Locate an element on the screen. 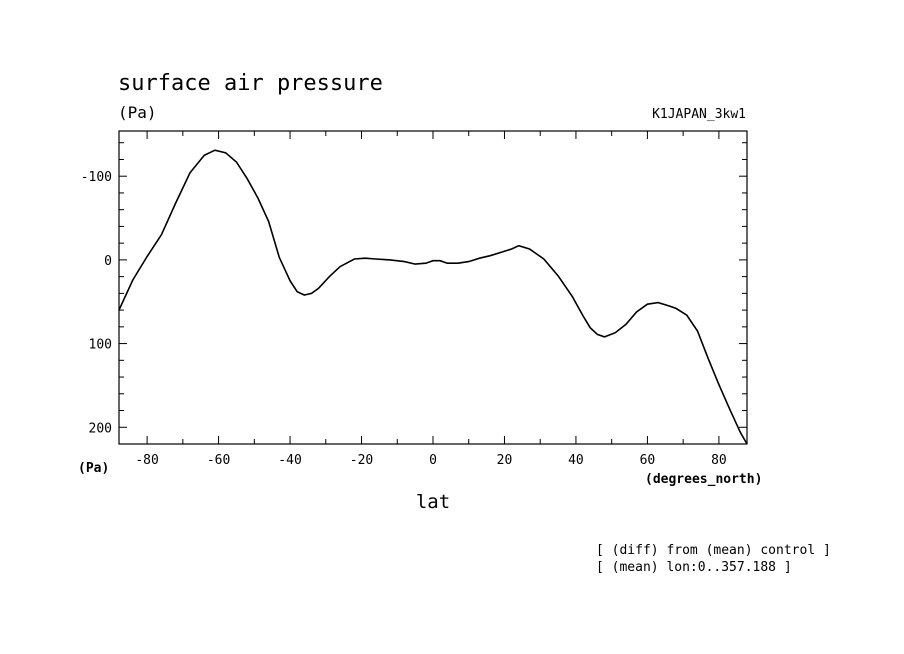  x-tick-label: -60 is located at coordinates (218, 460).